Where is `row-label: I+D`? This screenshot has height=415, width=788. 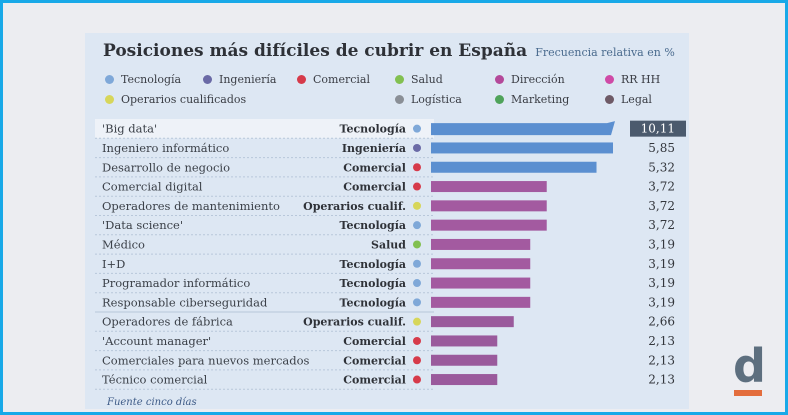
row-label: I+D is located at coordinates (113, 264).